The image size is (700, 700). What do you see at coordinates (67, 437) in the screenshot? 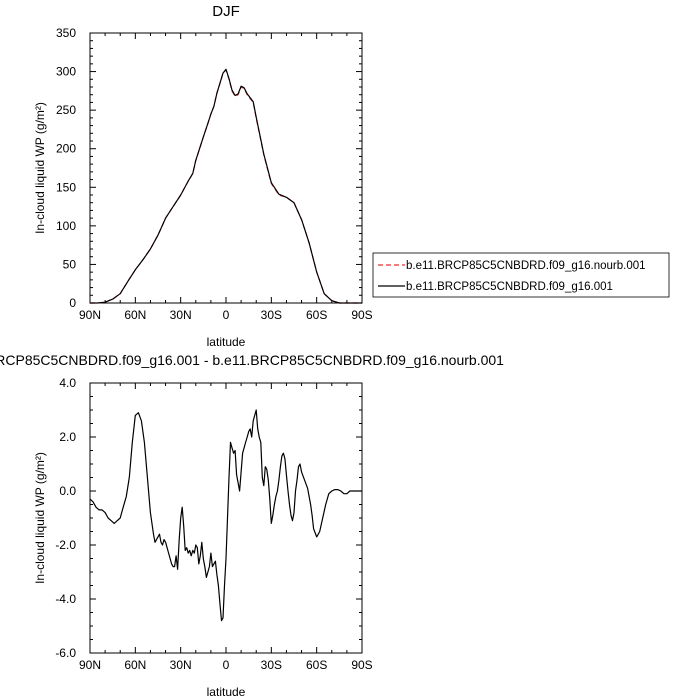
I see `y-tick-label: 2.0` at bounding box center [67, 437].